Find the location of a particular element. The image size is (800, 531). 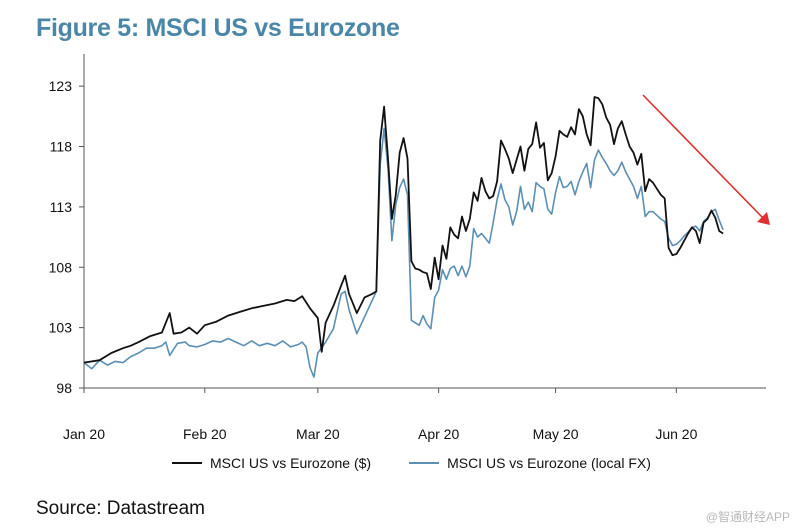

legend-item-usd: MSCI US vs Eurozone ($) is located at coordinates (271, 463).